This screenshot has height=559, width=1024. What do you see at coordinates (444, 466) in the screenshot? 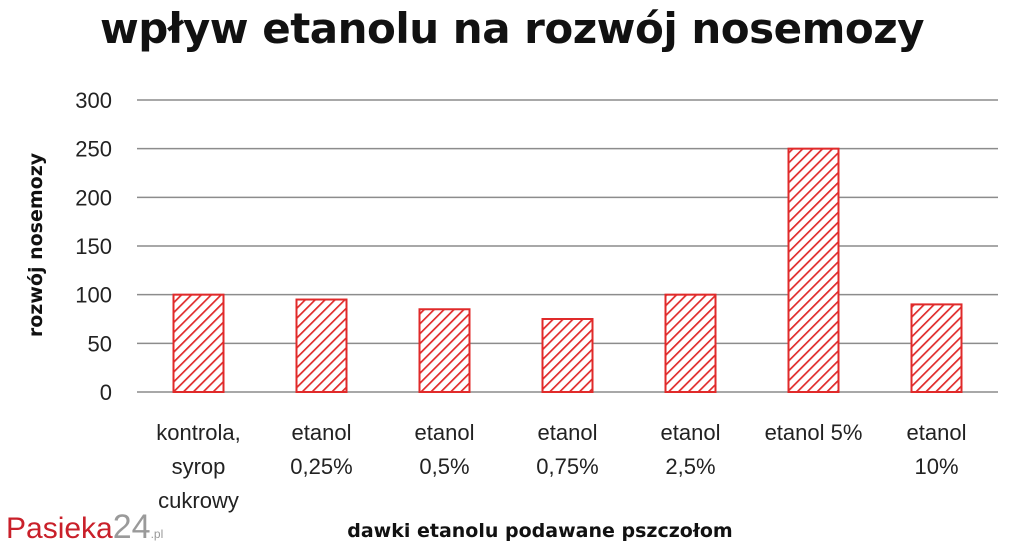
I see `x-category-label-line: 0,5%` at bounding box center [444, 466].